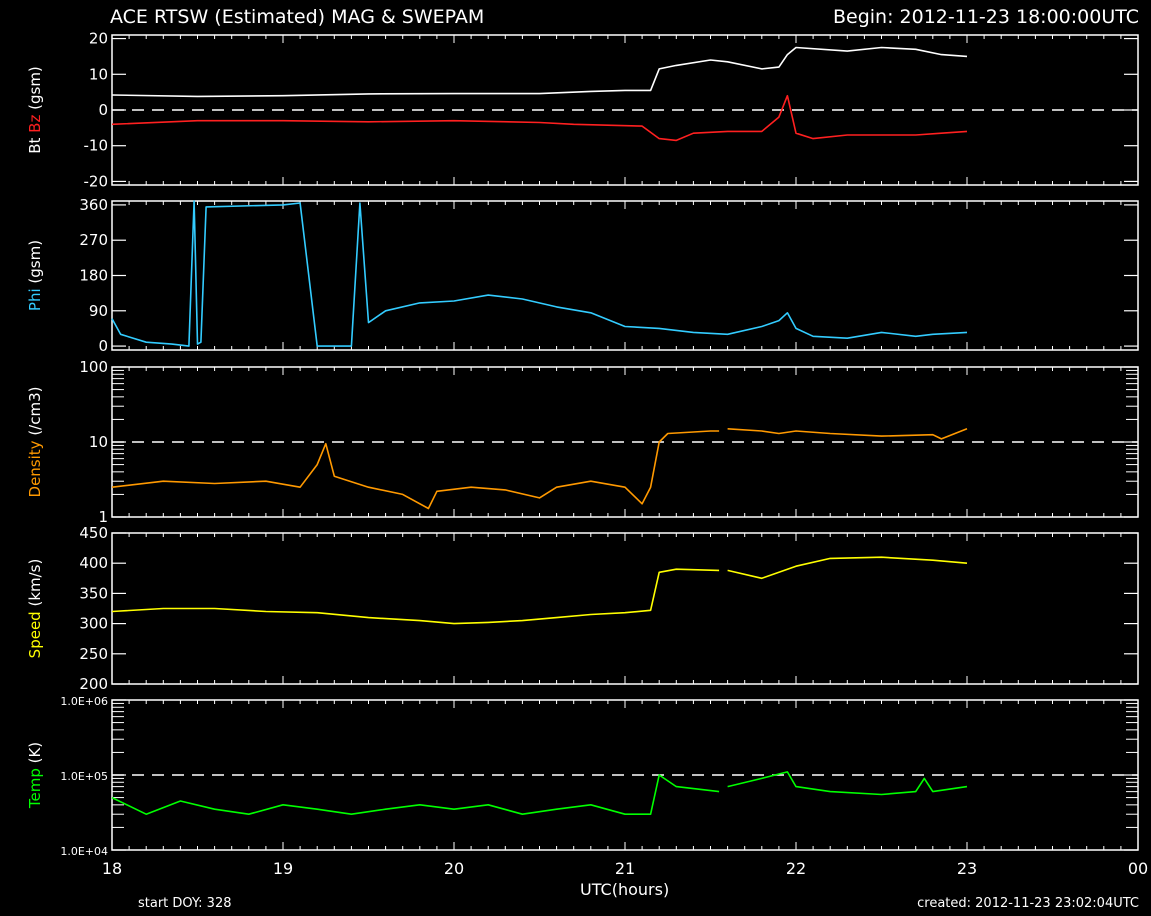 The width and height of the screenshot is (1151, 916). What do you see at coordinates (93, 533) in the screenshot?
I see `speed-y-tick-label: 450` at bounding box center [93, 533].